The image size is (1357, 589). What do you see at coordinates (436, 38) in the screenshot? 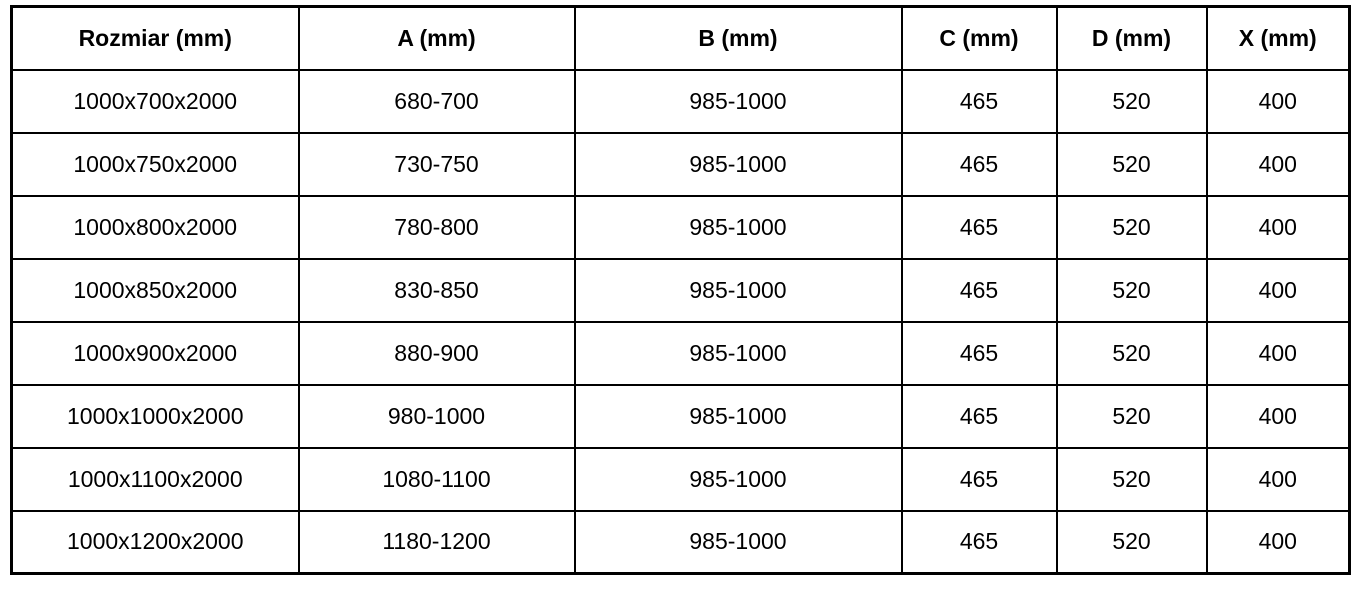
I see `column-header: A (mm)` at bounding box center [436, 38].